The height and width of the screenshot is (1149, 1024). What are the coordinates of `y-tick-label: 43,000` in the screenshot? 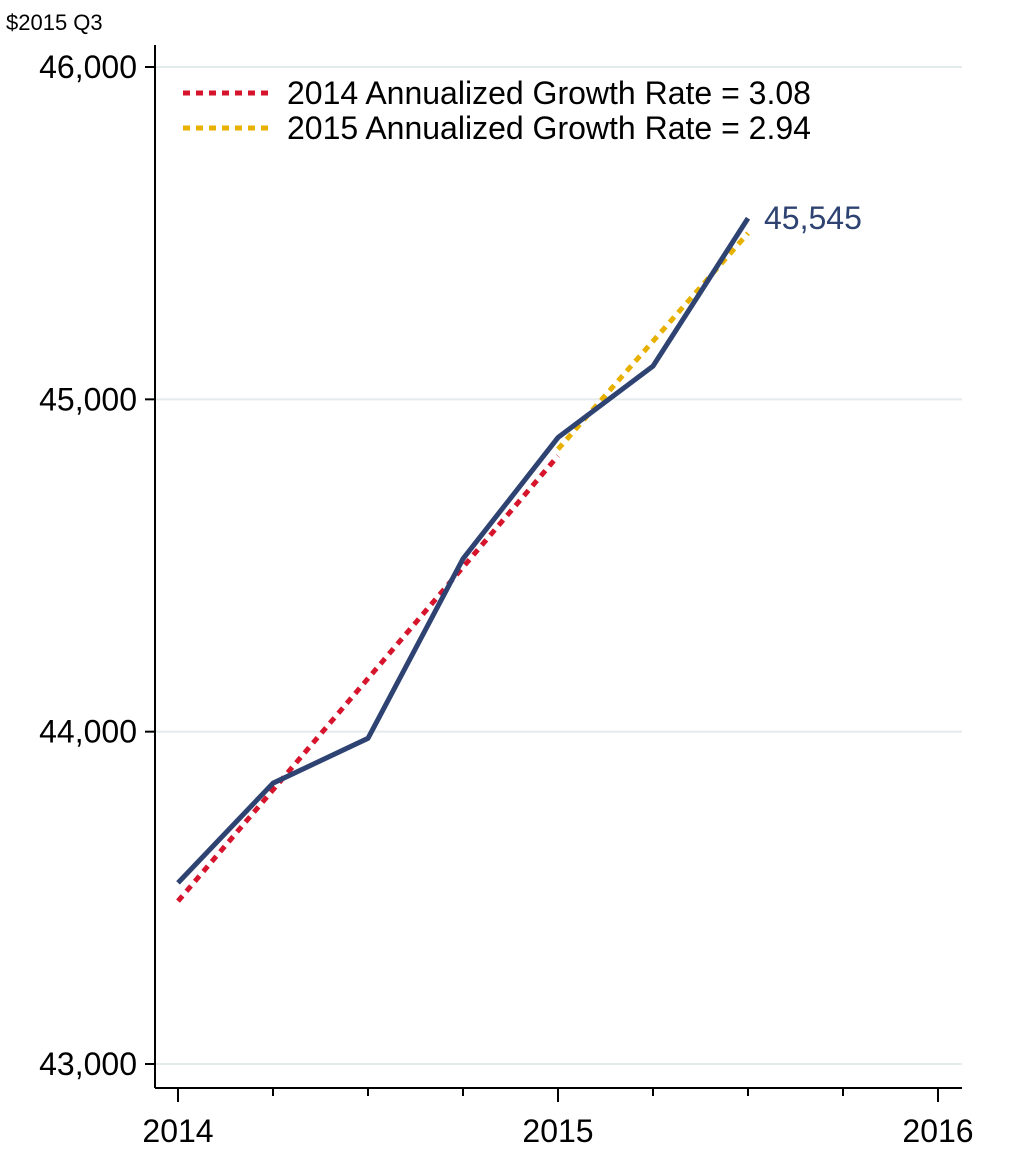 It's located at (88, 1064).